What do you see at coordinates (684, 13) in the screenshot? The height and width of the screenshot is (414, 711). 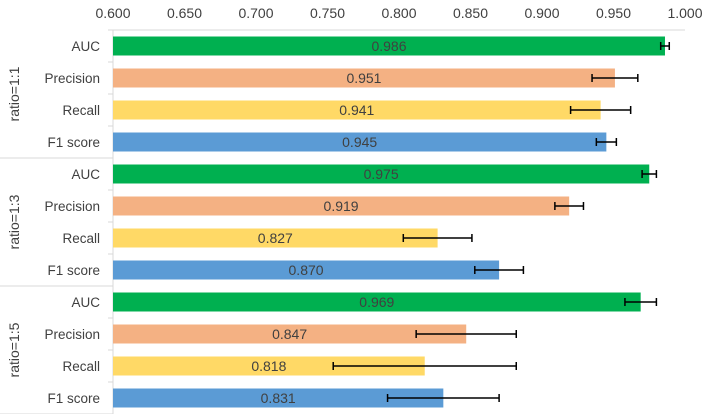 I see `x-tick-label: 1.000` at bounding box center [684, 13].